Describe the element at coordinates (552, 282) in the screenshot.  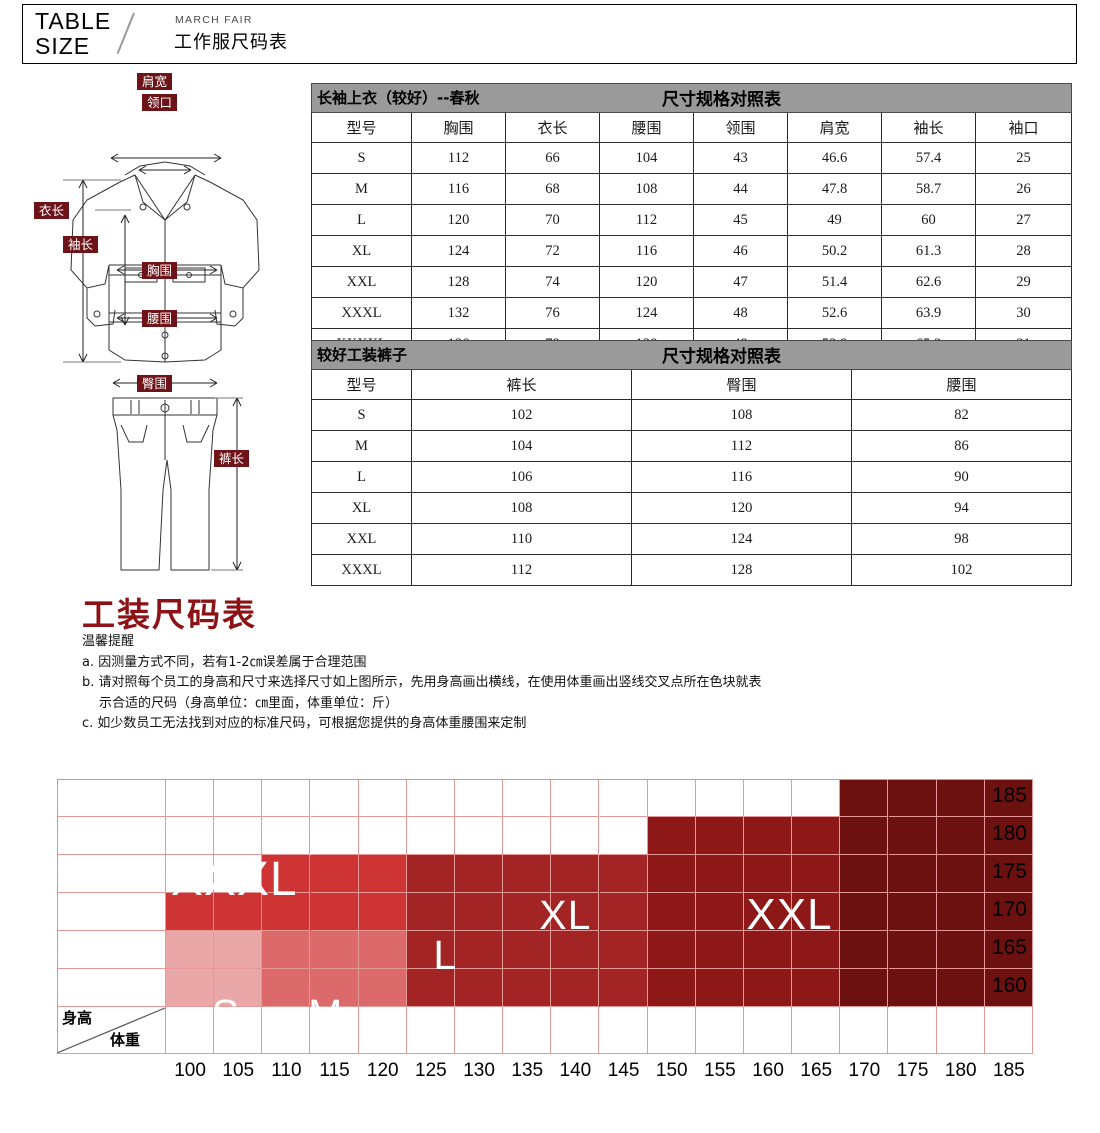
I see `cell: 74` at that location.